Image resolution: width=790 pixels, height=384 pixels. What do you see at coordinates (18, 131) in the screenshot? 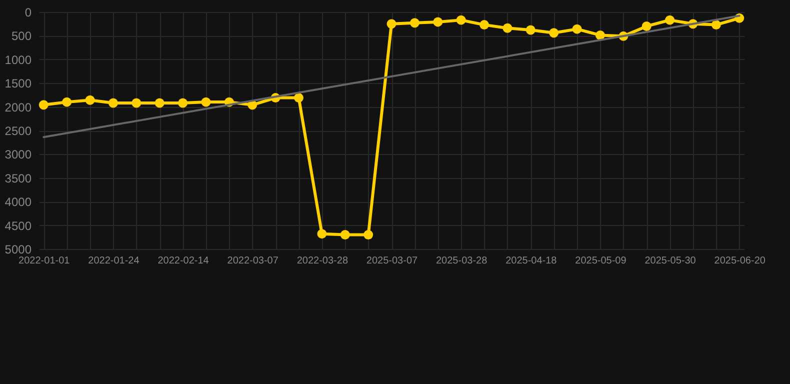
I see `y-tick-label: 2500` at bounding box center [18, 131].